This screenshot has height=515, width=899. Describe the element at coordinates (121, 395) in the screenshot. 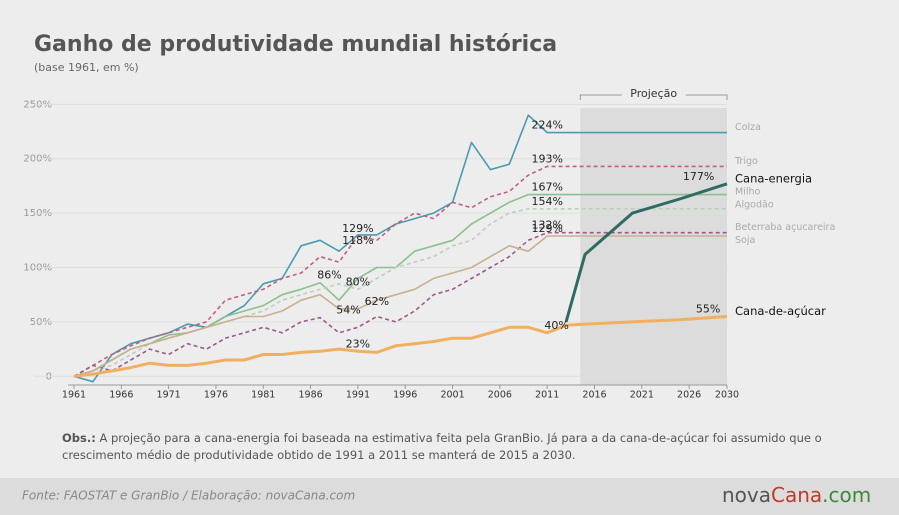

I see `x-tick-label: 1966` at that location.